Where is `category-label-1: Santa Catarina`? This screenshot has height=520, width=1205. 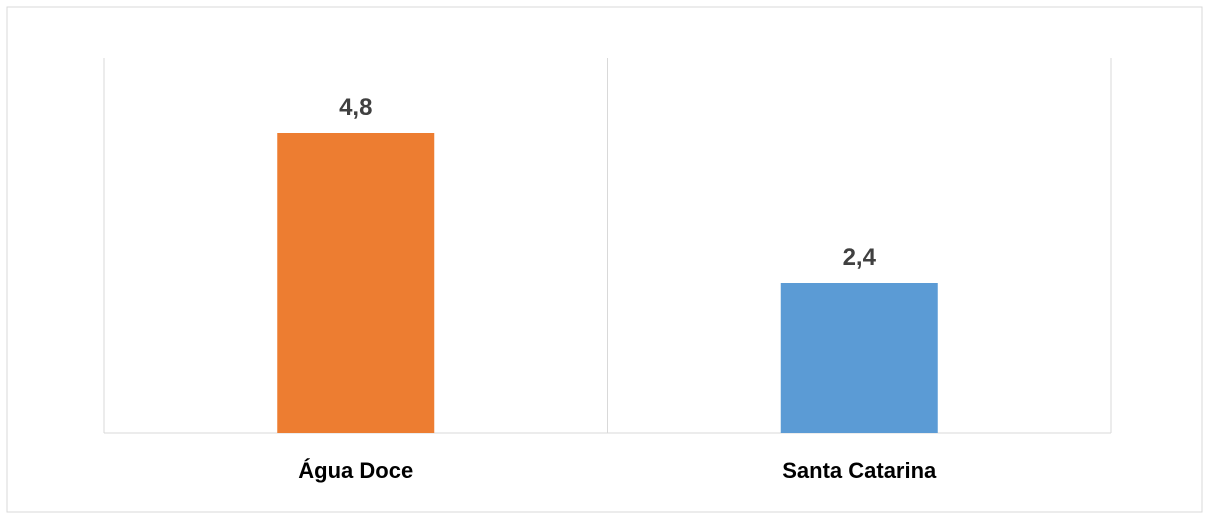
category-label-1: Santa Catarina is located at coordinates (859, 470).